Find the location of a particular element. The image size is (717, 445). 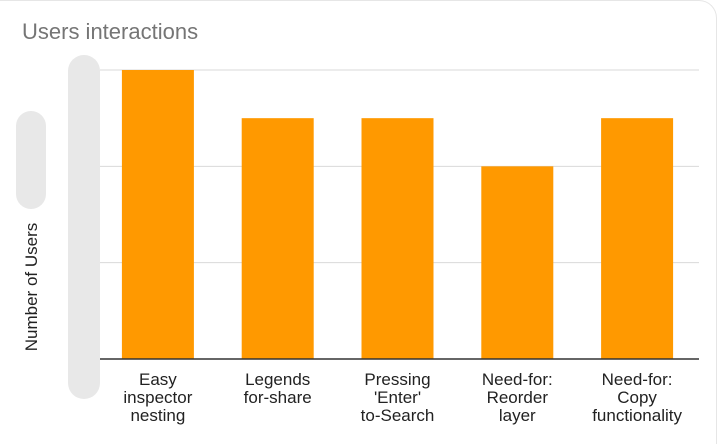

chart-title: Users interactions is located at coordinates (110, 31).